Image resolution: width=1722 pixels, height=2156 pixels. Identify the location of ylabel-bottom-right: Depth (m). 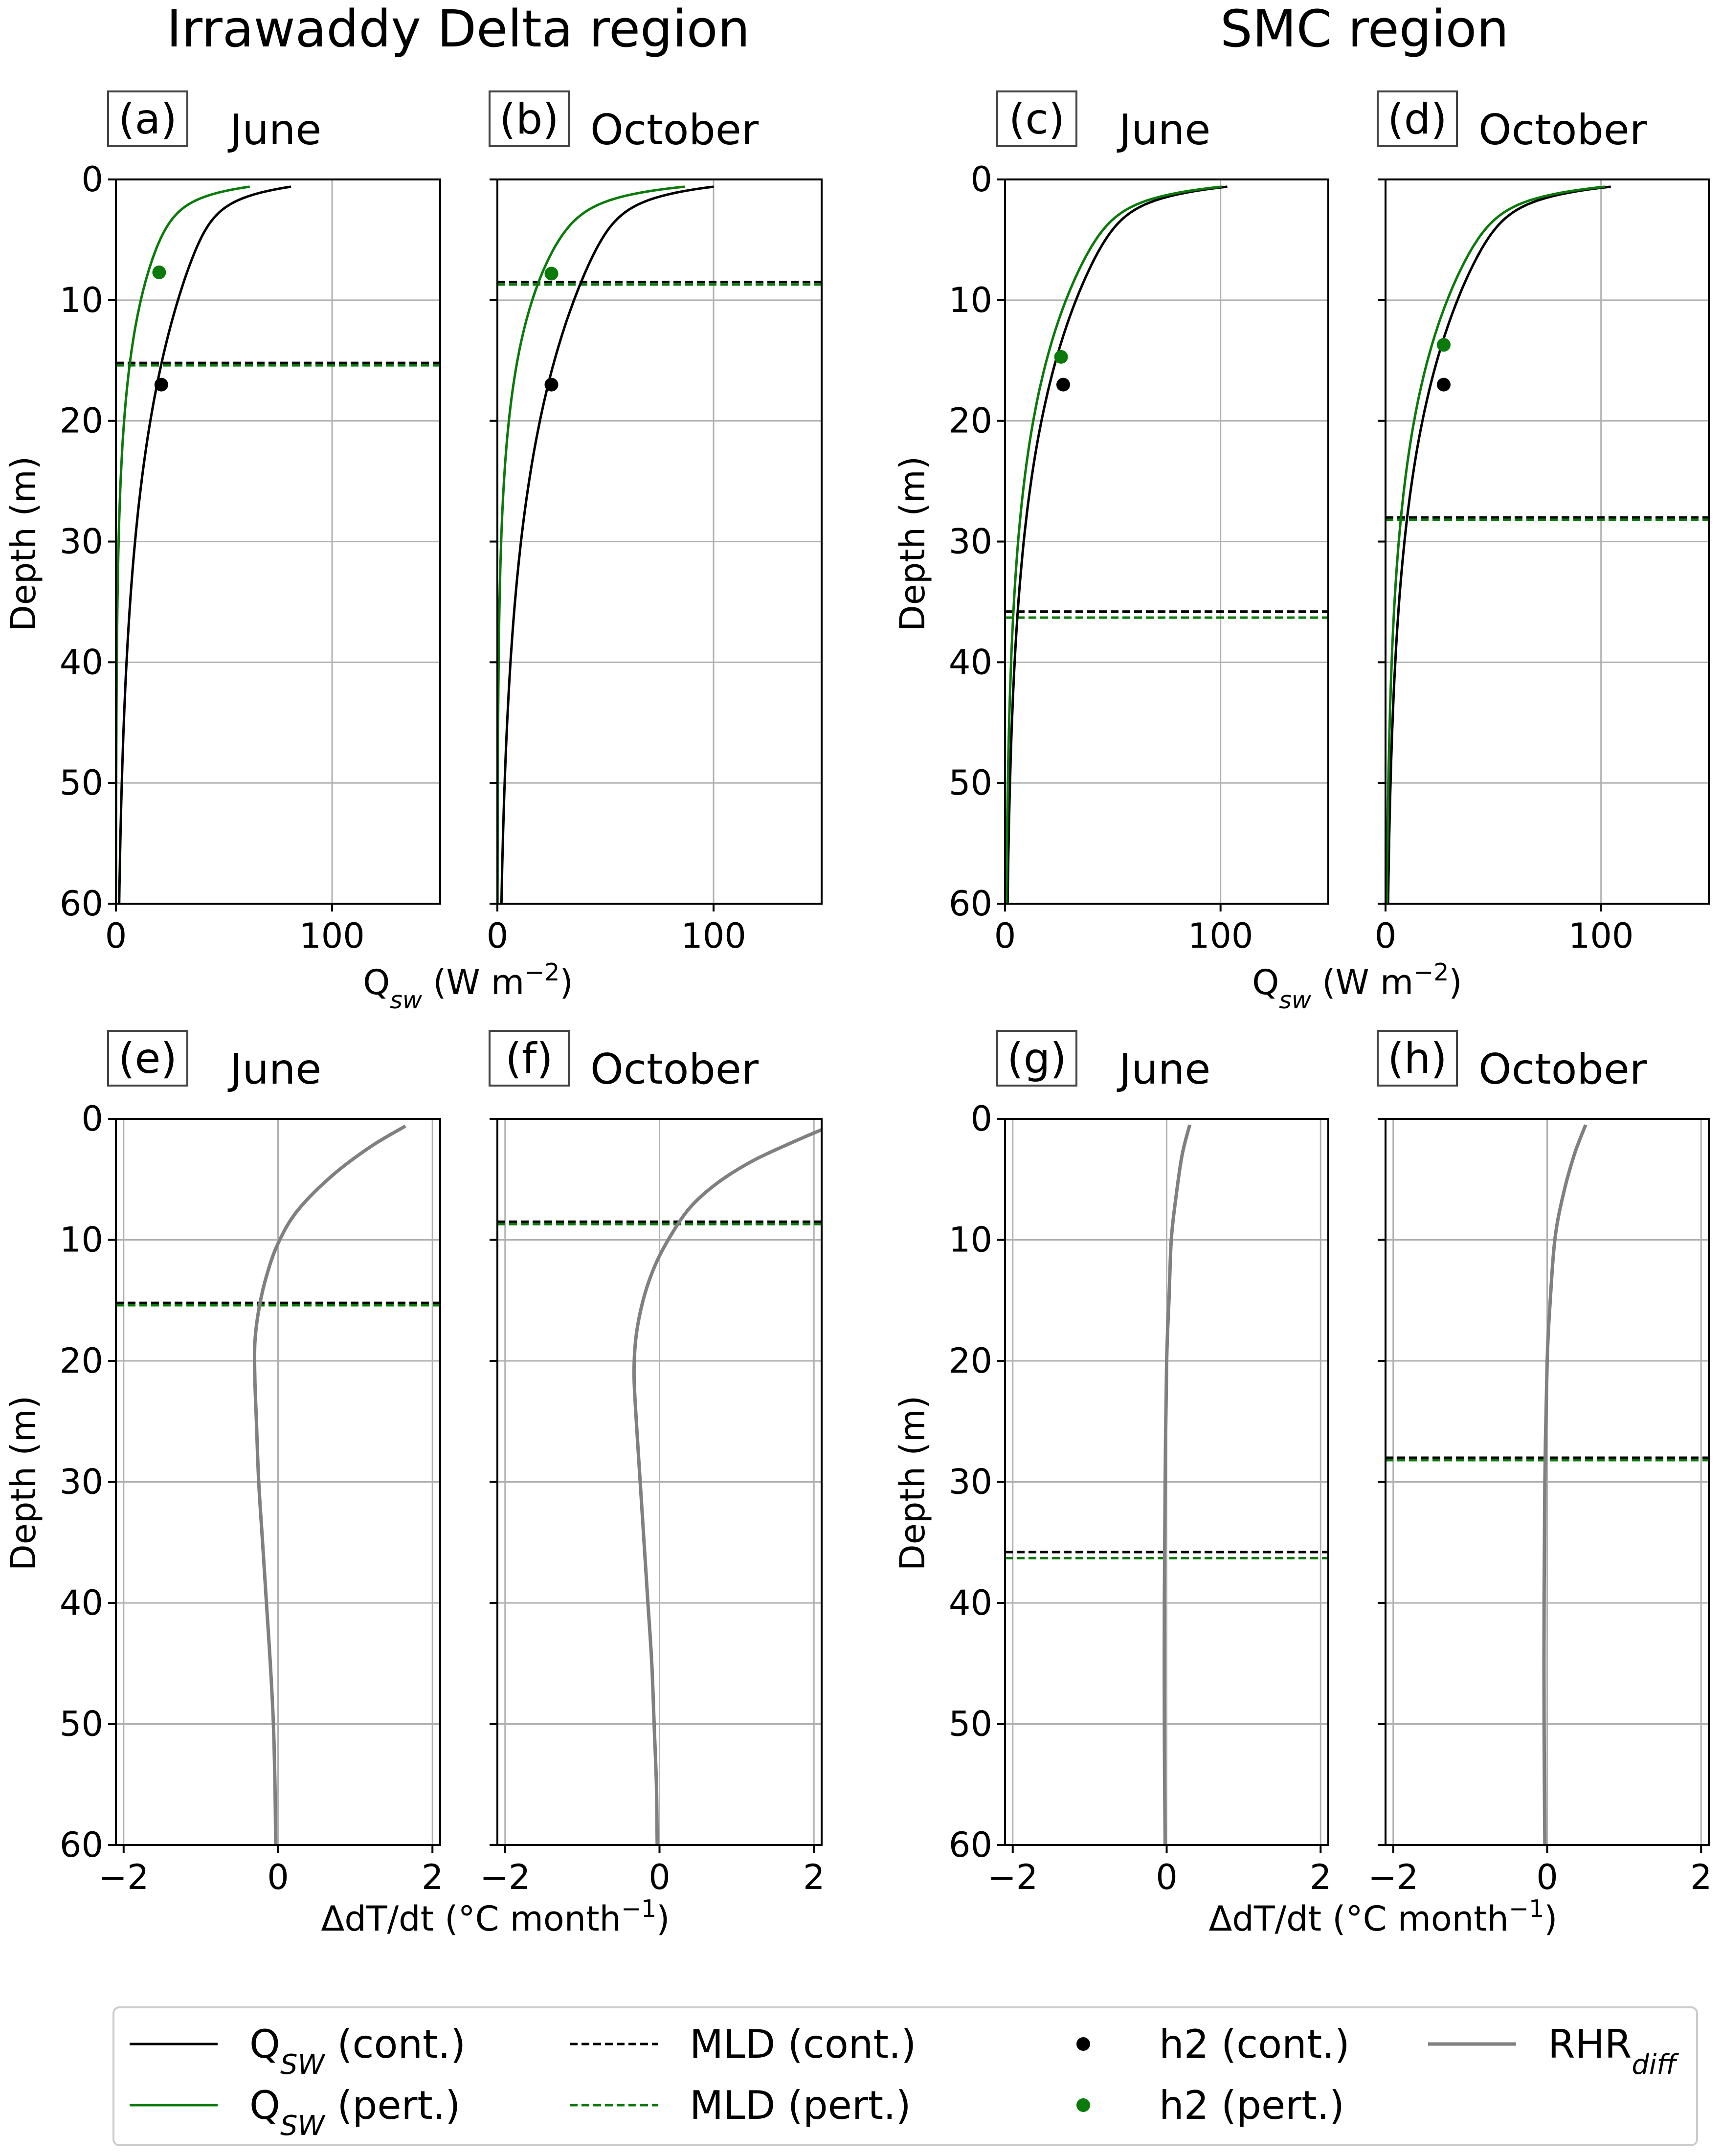
(913, 1483).